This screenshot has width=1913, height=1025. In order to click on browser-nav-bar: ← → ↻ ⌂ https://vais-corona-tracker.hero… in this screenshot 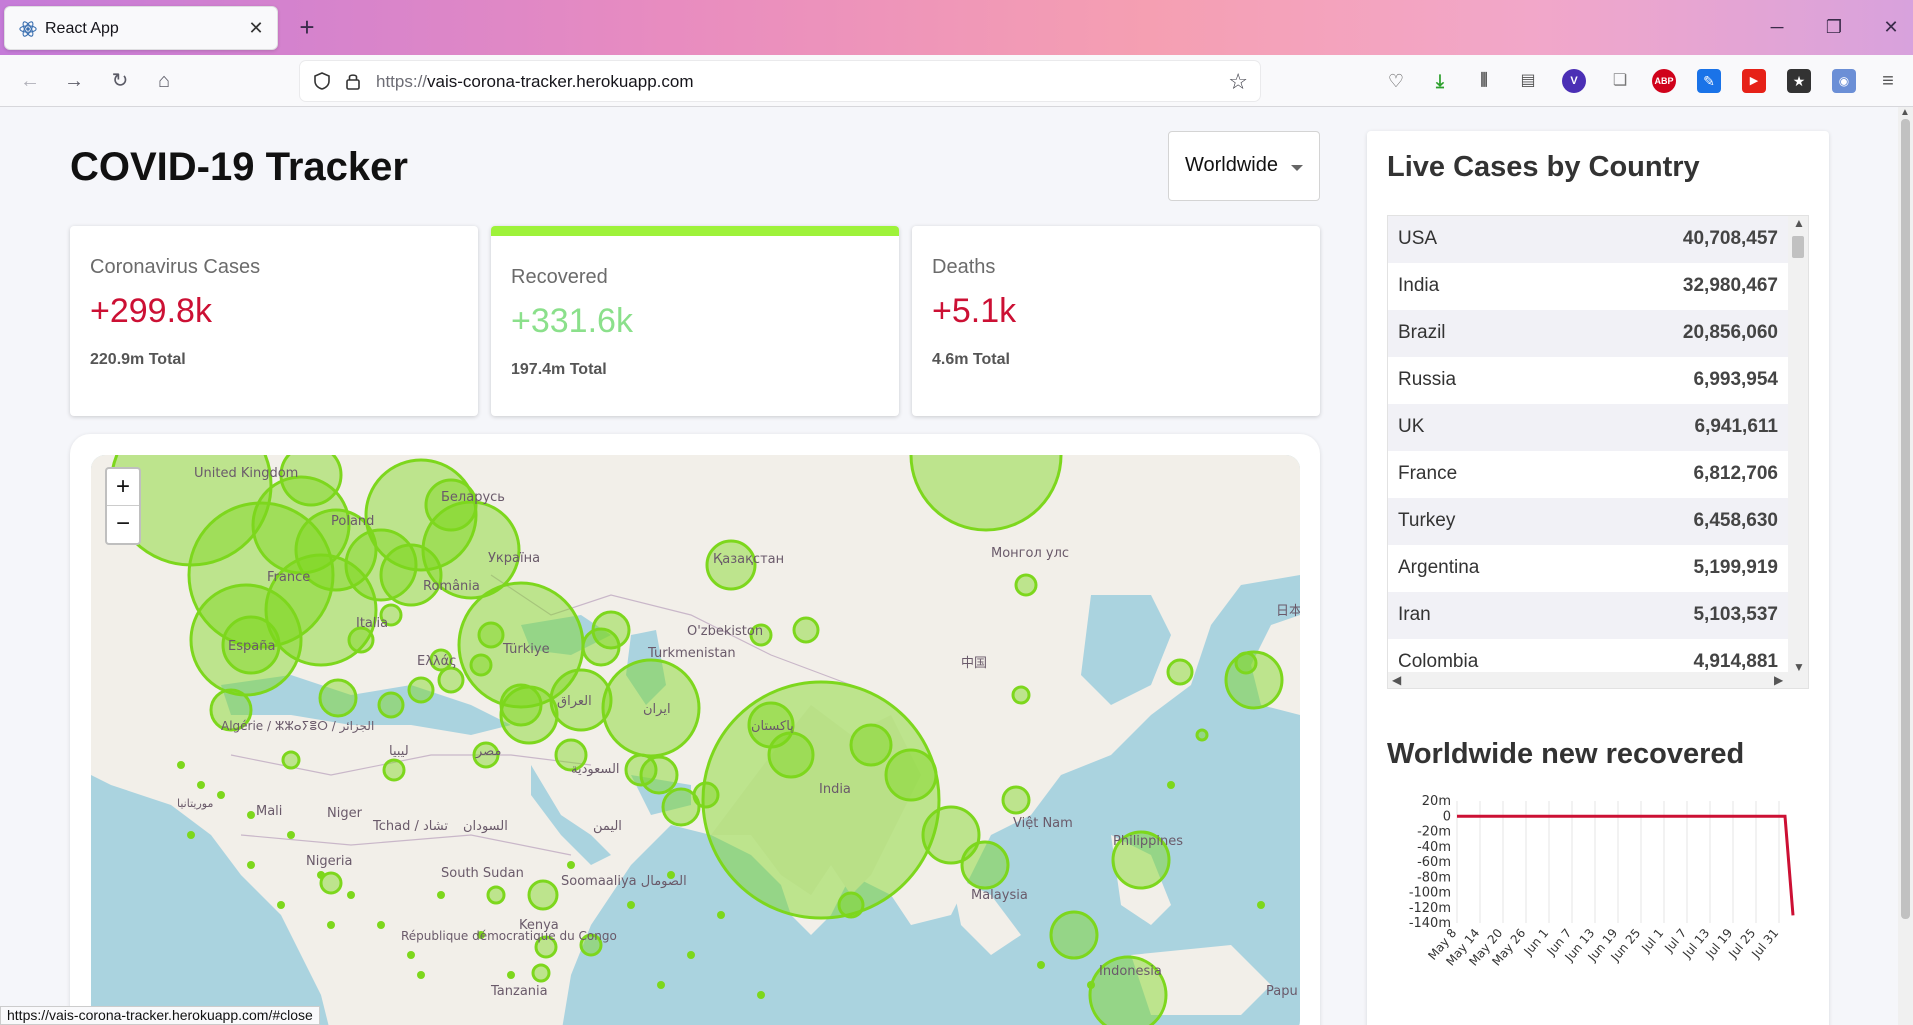, I will do `click(956, 81)`.